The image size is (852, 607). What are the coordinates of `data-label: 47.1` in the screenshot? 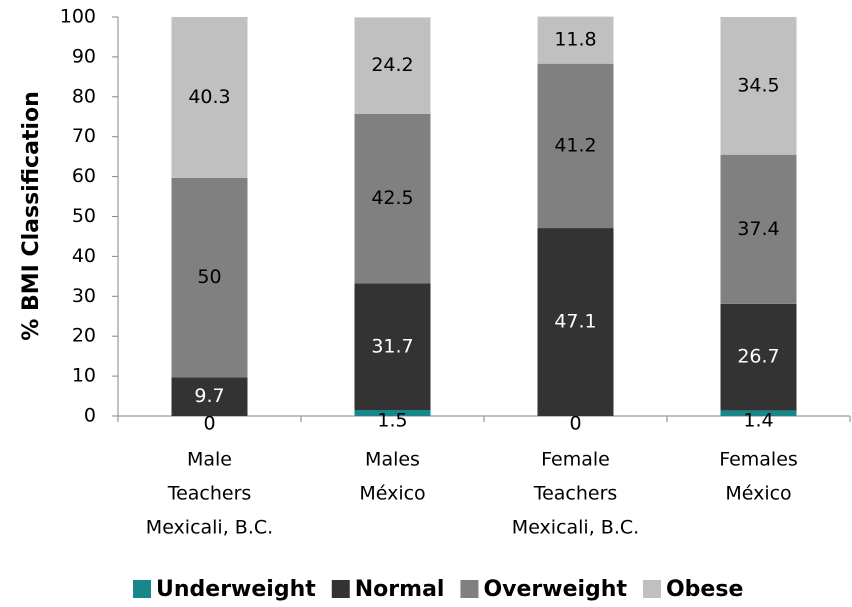 It's located at (575, 322).